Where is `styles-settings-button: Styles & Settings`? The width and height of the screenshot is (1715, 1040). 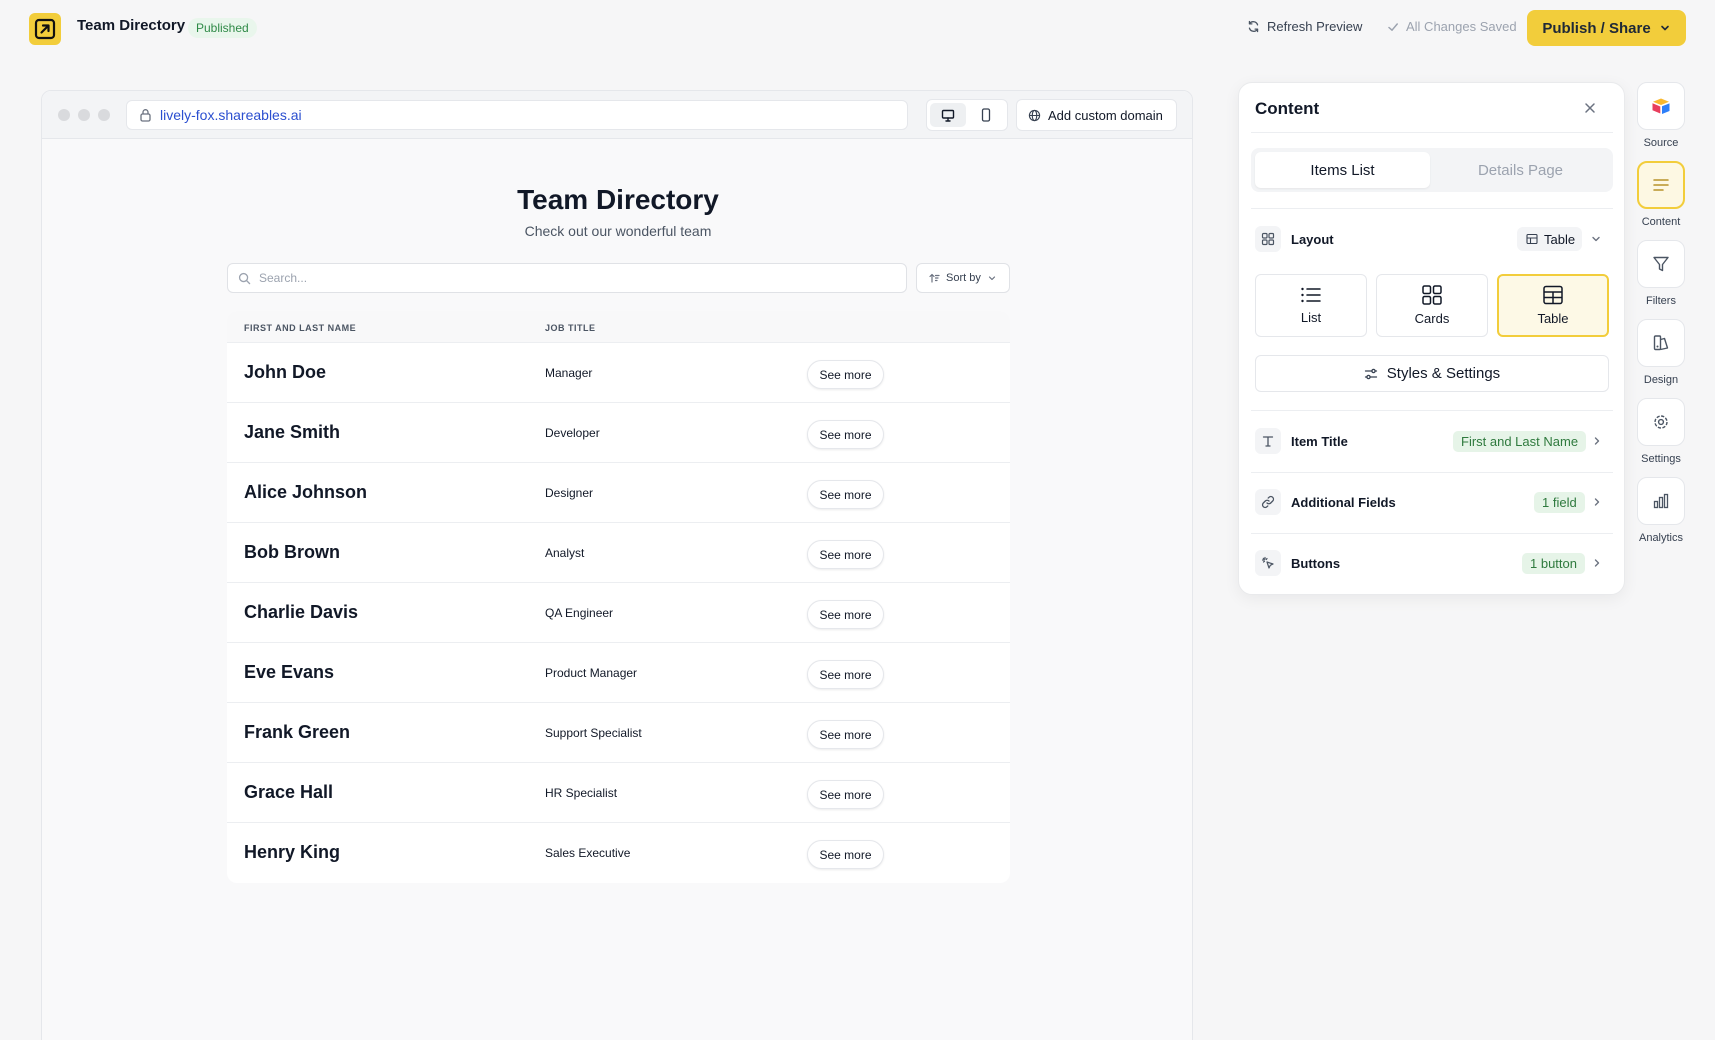 styles-settings-button: Styles & Settings is located at coordinates (1432, 373).